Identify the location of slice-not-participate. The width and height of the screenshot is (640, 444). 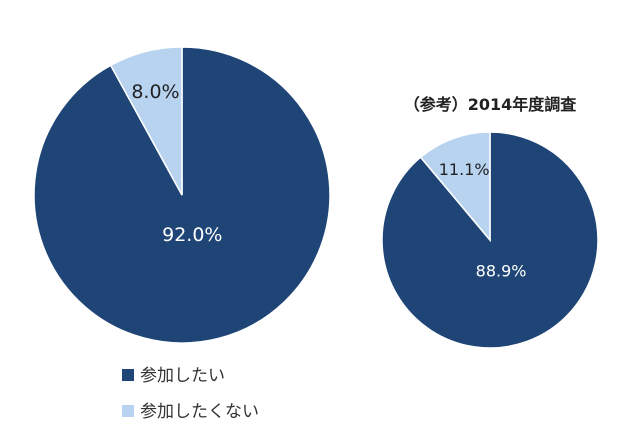
(146, 121).